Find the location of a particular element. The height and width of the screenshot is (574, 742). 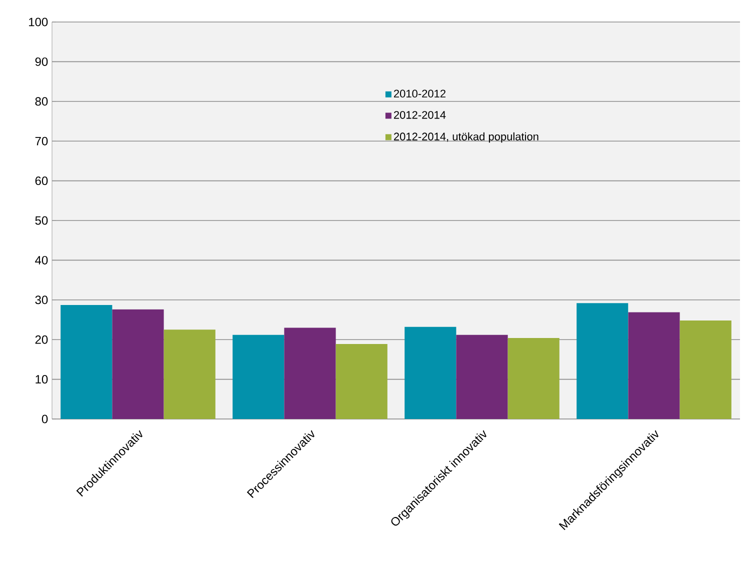

y-tick-label: 10 is located at coordinates (42, 379).